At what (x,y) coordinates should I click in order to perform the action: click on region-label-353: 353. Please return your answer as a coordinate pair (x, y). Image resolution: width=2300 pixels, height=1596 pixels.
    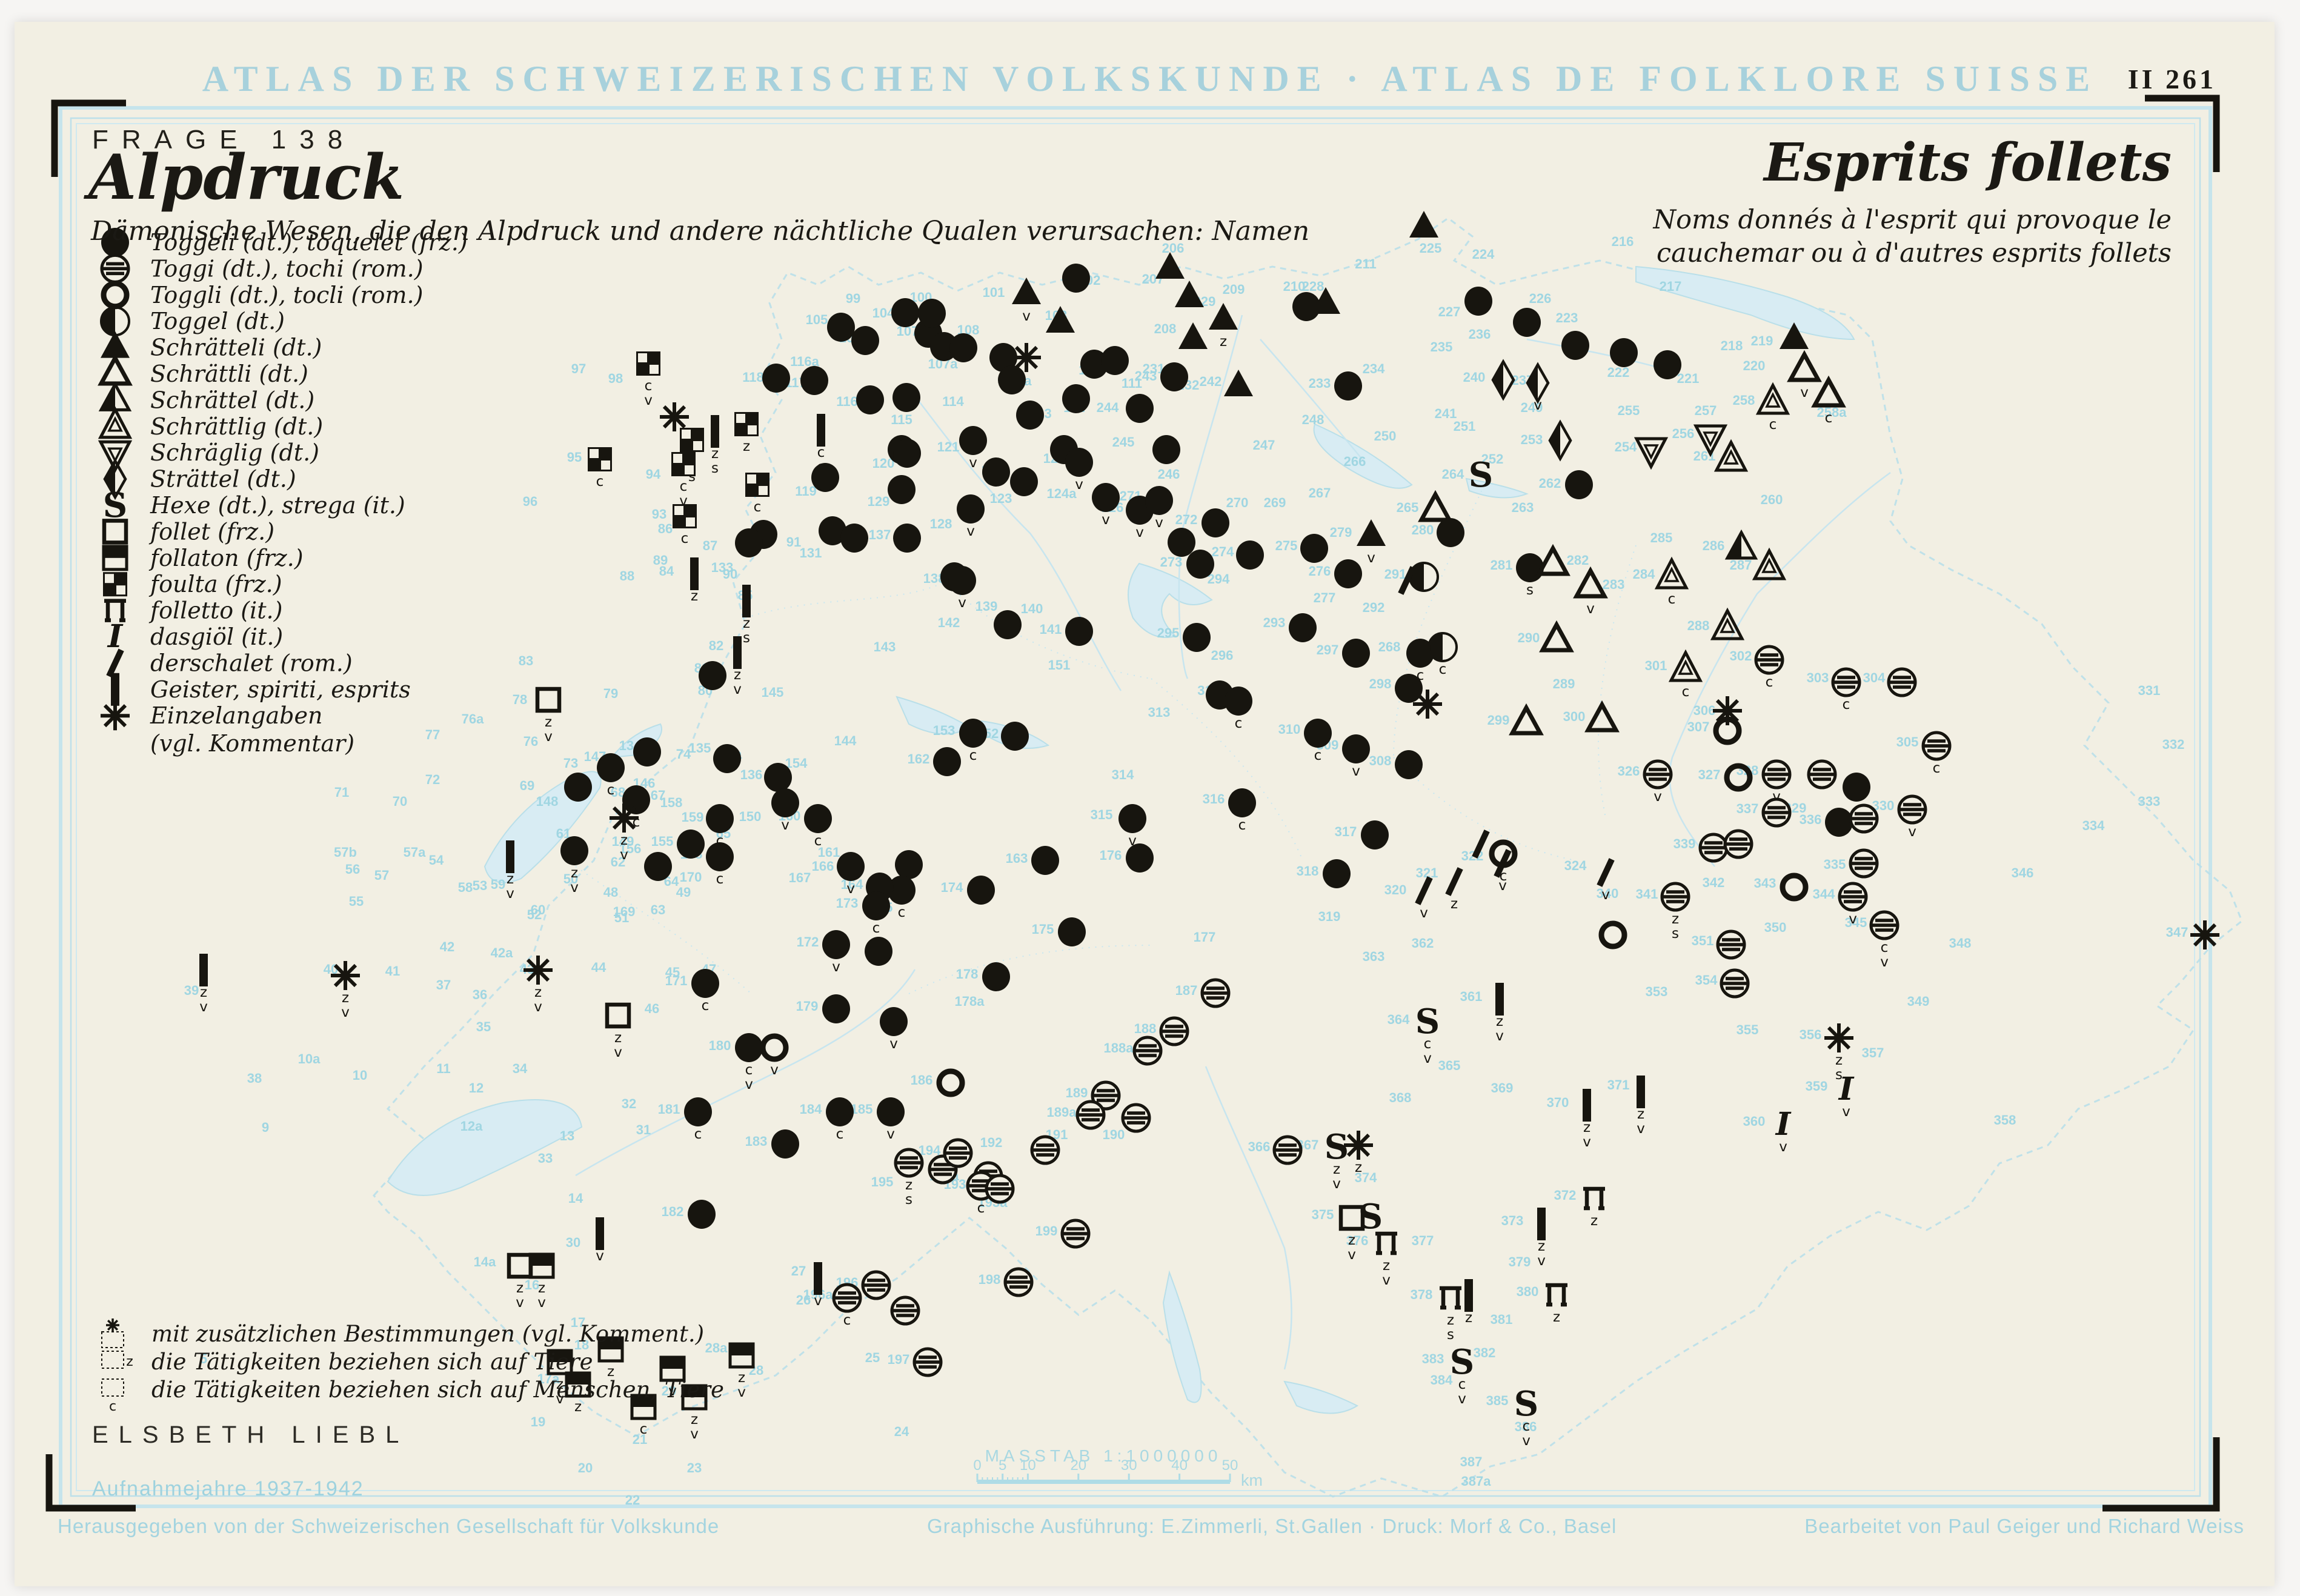
    Looking at the image, I should click on (1657, 991).